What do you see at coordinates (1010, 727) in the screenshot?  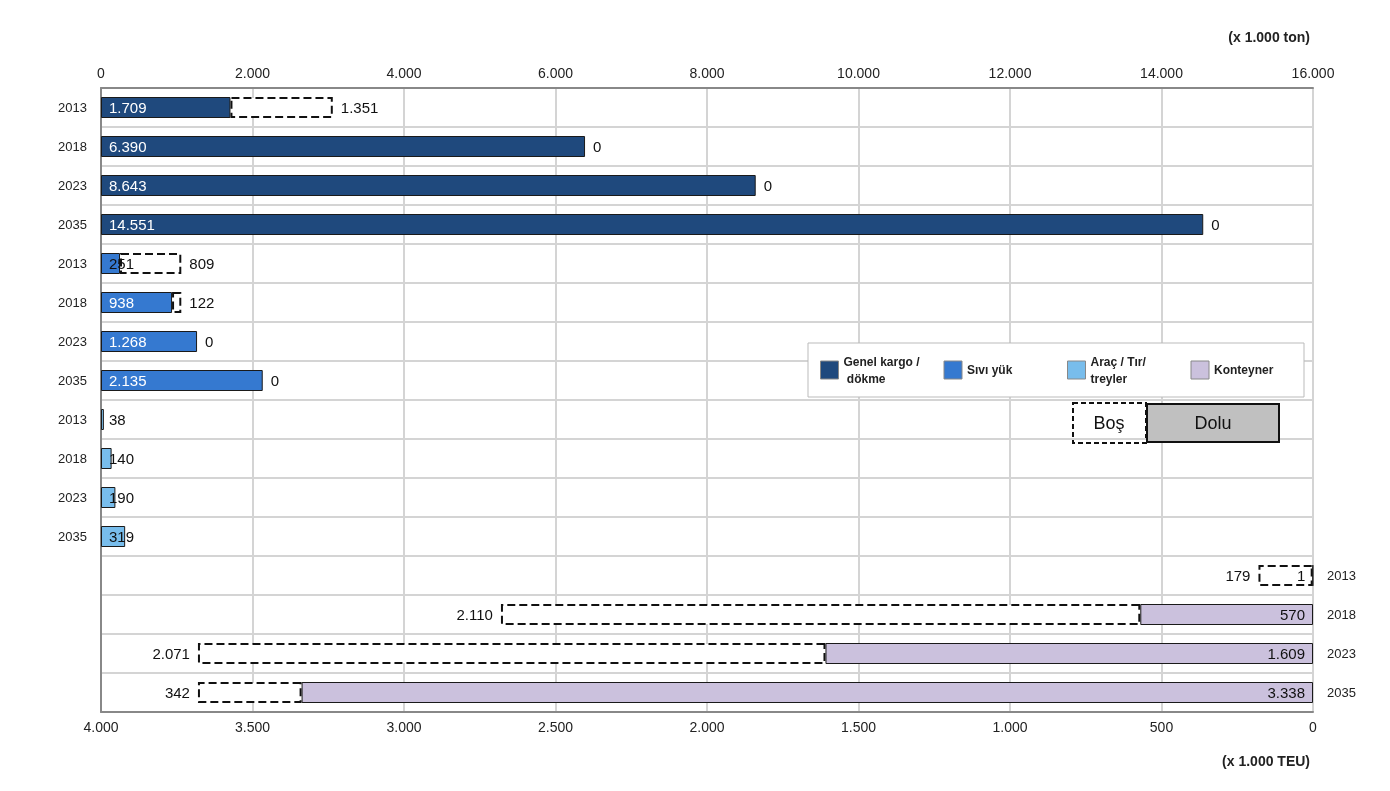 I see `x2-tick-label: 1.000` at bounding box center [1010, 727].